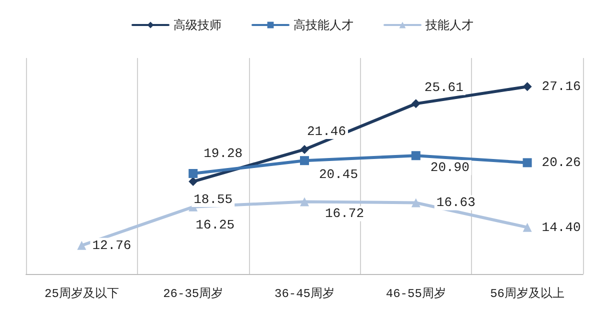 The image size is (605, 316). I want to click on data-label: 14.40, so click(561, 227).